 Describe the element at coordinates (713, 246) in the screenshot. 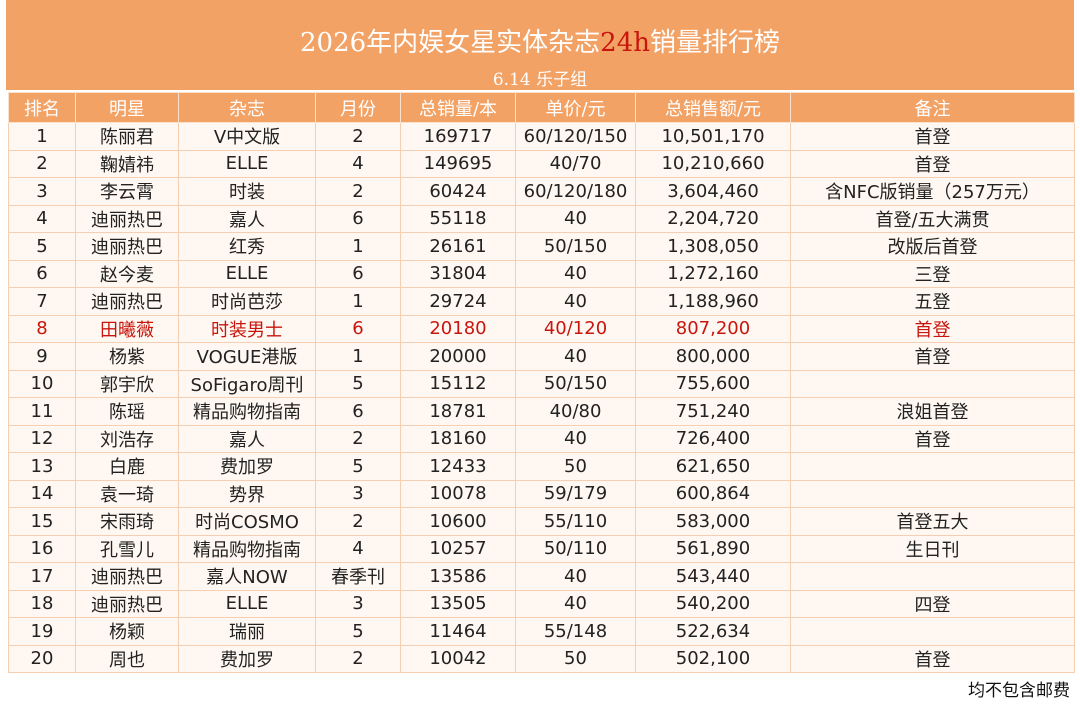

I see `table-cell: 1,308,050` at that location.